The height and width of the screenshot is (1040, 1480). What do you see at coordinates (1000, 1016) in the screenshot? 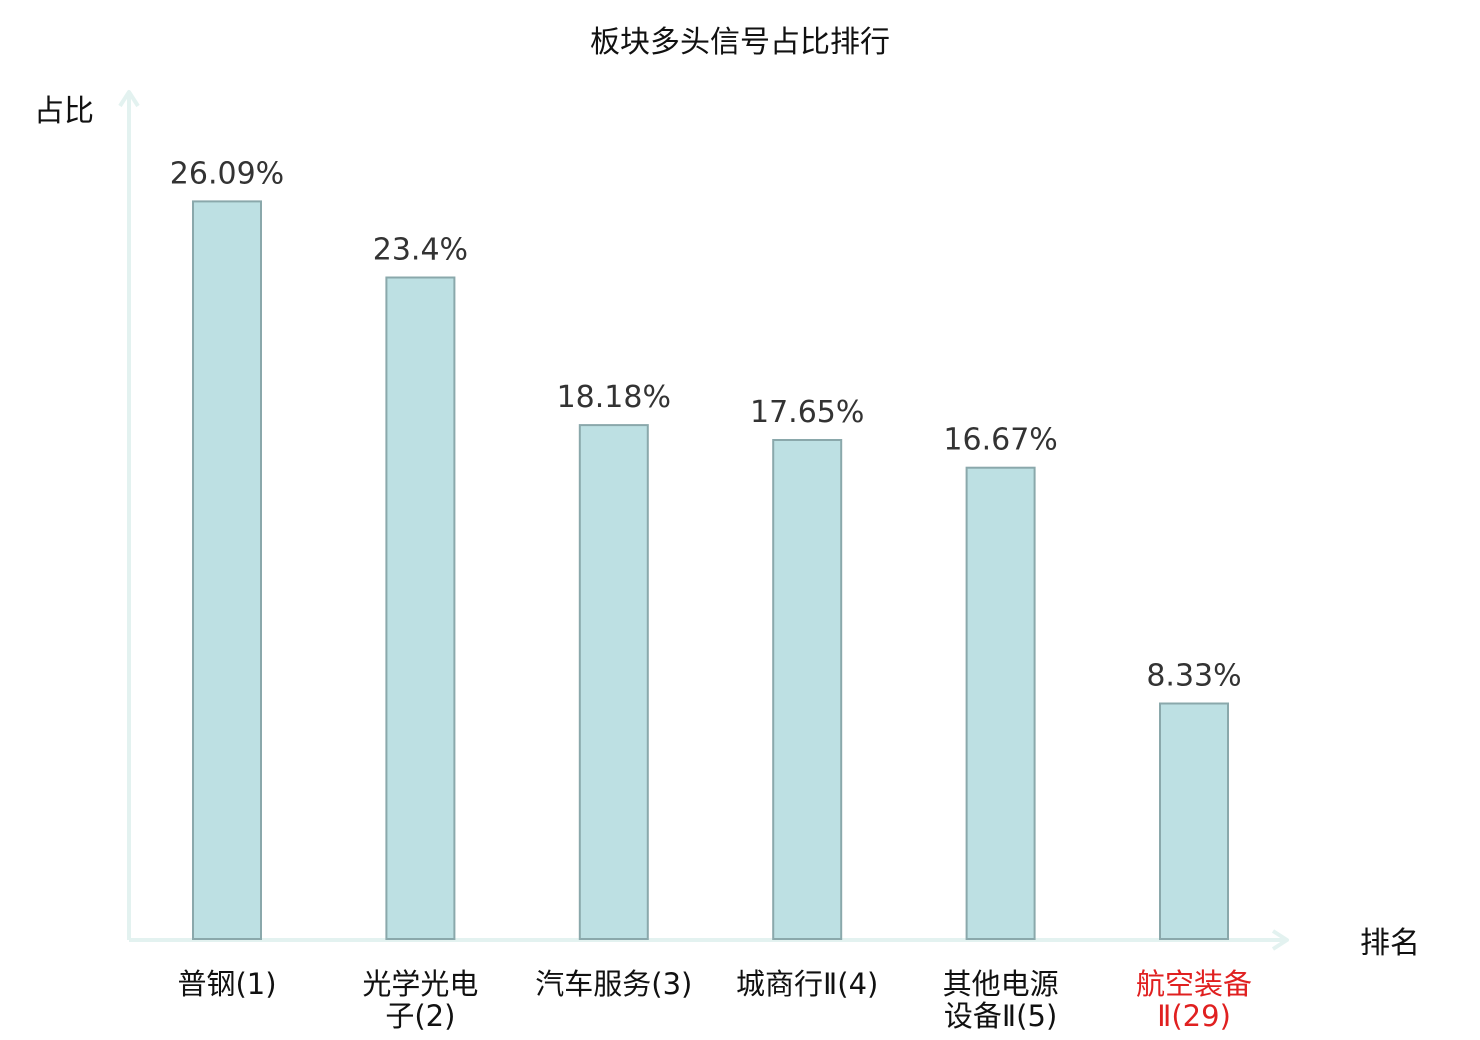
I see `category-label: 设备Ⅱ(5)` at bounding box center [1000, 1016].